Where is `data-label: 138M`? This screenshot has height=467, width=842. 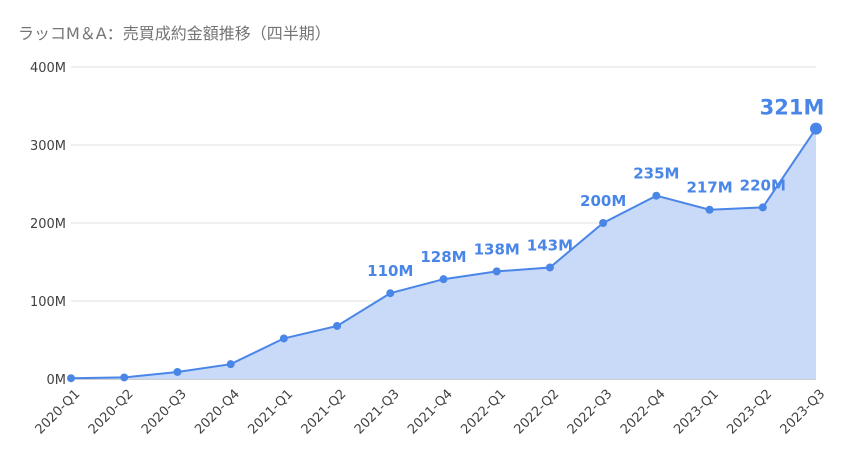 data-label: 138M is located at coordinates (497, 249).